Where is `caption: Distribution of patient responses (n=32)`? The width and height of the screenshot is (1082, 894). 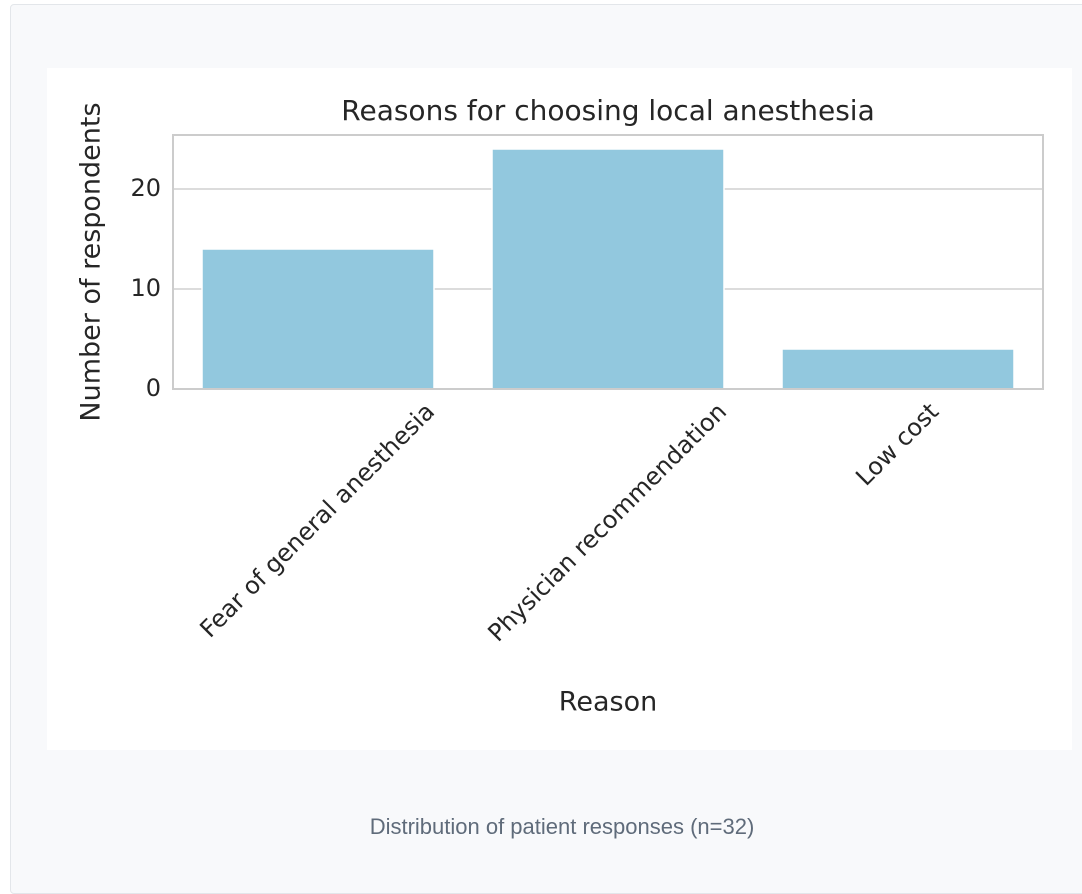
caption: Distribution of patient responses (n=32) is located at coordinates (562, 826).